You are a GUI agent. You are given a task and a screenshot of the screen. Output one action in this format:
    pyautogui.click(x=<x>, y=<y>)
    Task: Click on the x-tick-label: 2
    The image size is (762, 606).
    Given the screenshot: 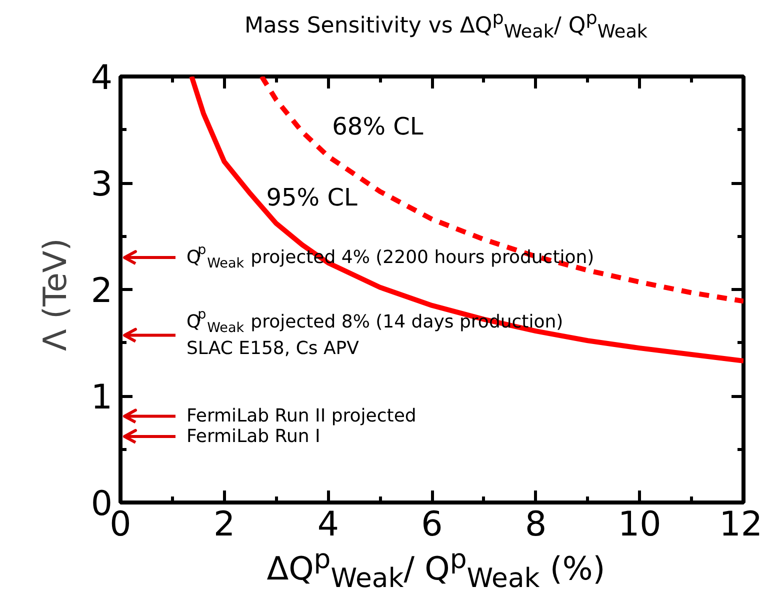 What is the action you would take?
    pyautogui.click(x=225, y=524)
    